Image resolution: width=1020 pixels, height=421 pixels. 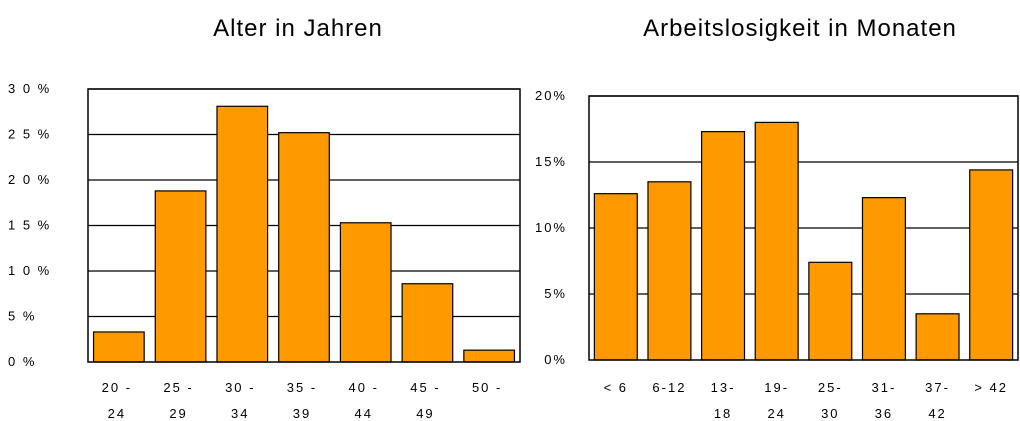 I want to click on y-tick-label: 20%, so click(x=551, y=95).